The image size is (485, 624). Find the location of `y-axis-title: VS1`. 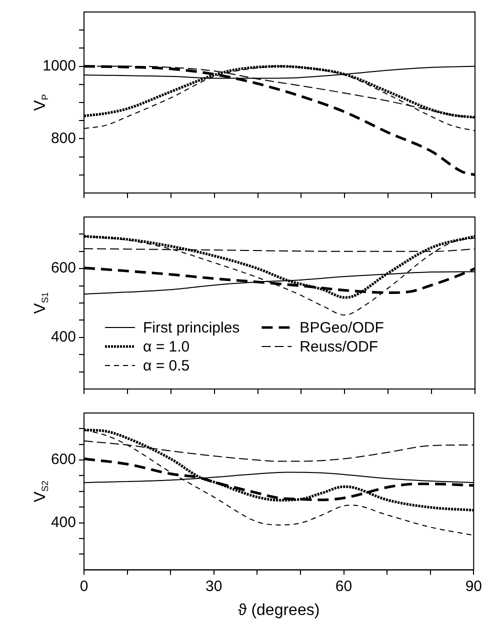

y-axis-title: VS1 is located at coordinates (41, 303).